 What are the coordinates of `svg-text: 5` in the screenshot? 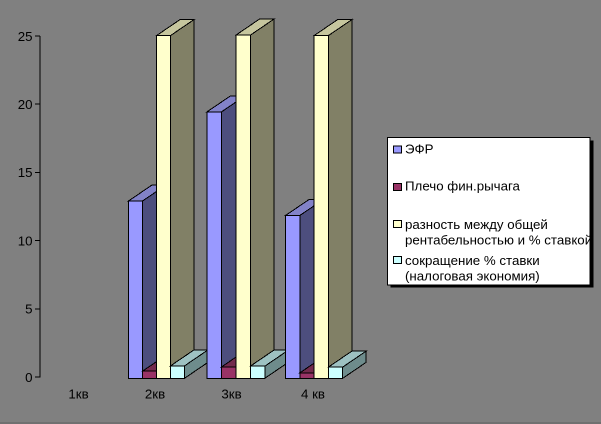 It's located at (28, 309).